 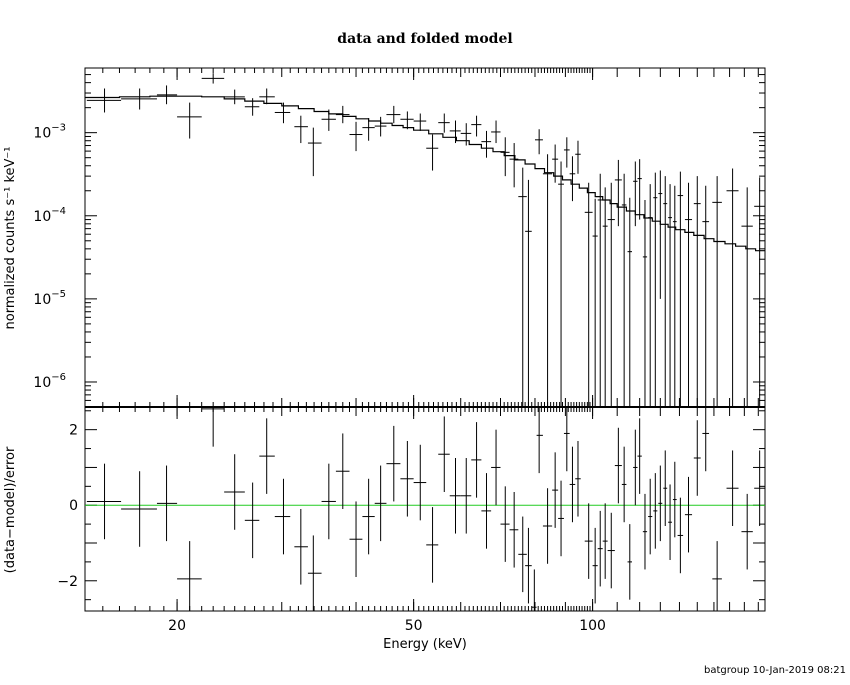 I want to click on bottom-y-tick-label: −2, so click(x=67, y=582).